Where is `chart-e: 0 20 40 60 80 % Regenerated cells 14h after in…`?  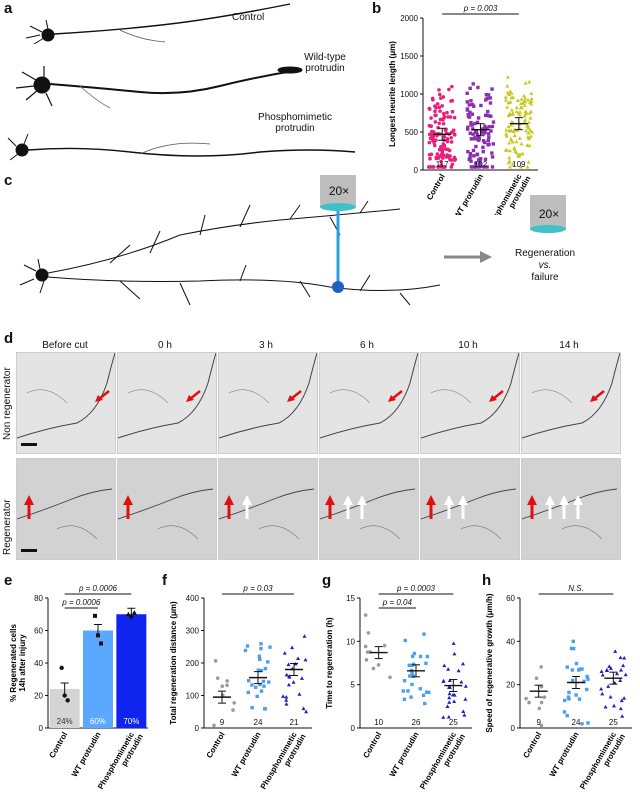 chart-e: 0 20 40 60 80 % Regenerated cells 14h after in… is located at coordinates (78, 687).